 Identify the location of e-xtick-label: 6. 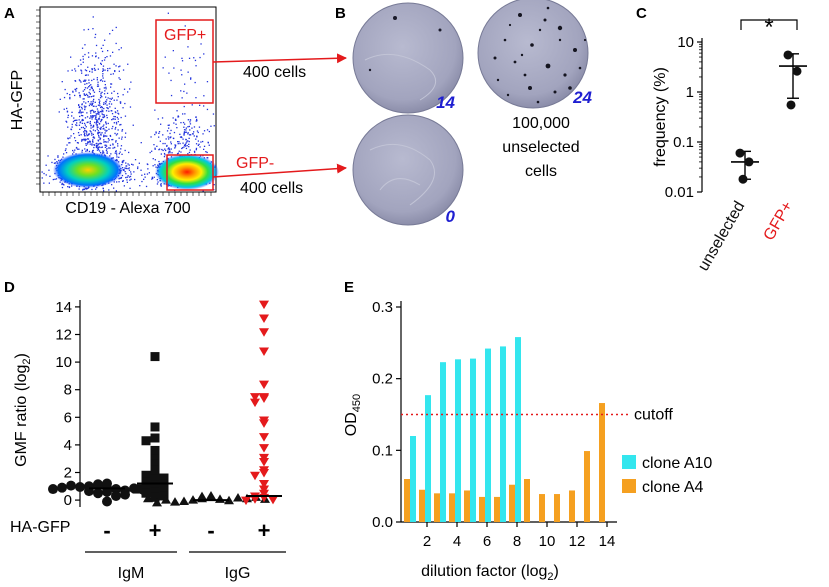
(487, 541).